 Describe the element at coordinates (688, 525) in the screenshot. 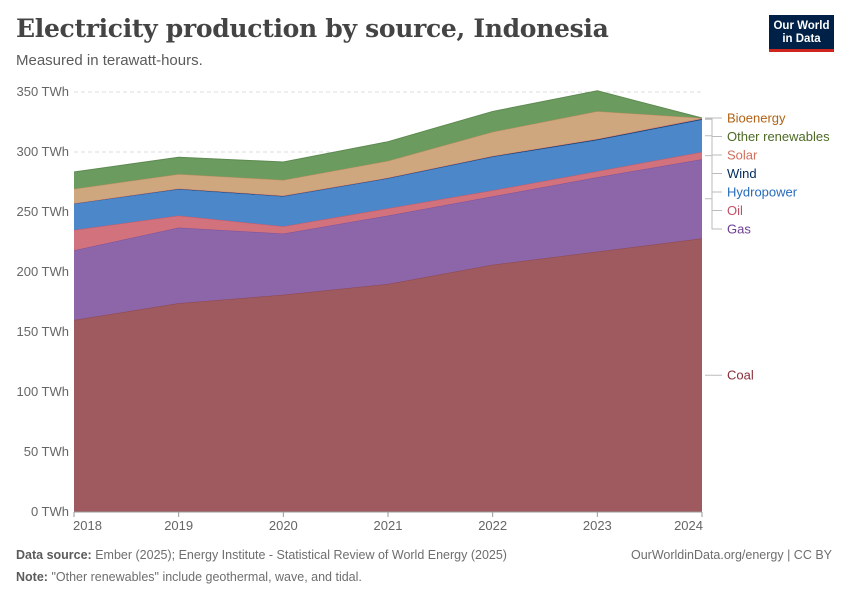

I see `x-tick-label-2024: 2024` at that location.